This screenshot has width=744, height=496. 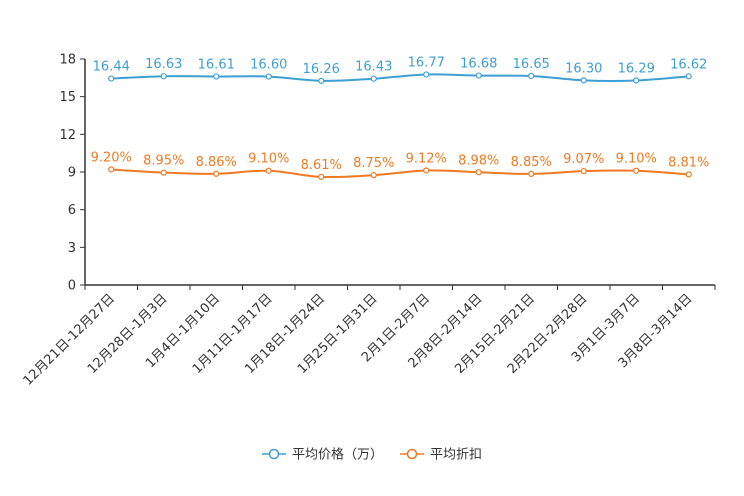 I want to click on y-tick-label: 15, so click(x=67, y=97).